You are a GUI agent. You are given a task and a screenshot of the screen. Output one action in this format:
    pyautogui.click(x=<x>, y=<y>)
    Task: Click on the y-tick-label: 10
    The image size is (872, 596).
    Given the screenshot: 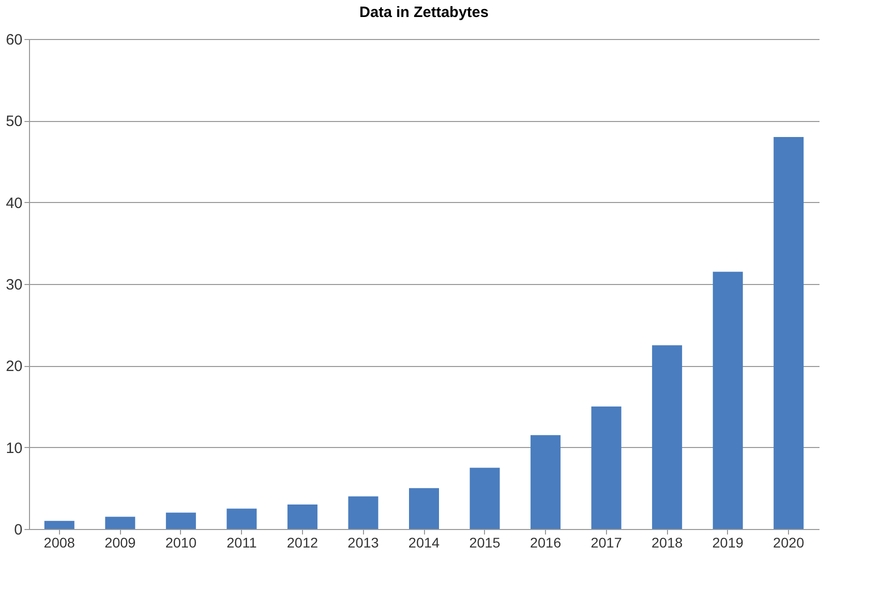 What is the action you would take?
    pyautogui.click(x=14, y=448)
    